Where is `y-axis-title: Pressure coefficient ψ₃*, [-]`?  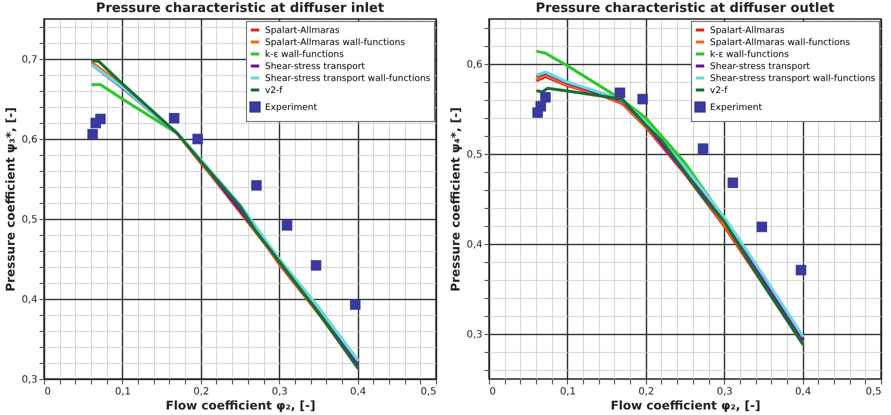
y-axis-title: Pressure coefficient ψ₃*, [-] is located at coordinates (11, 199).